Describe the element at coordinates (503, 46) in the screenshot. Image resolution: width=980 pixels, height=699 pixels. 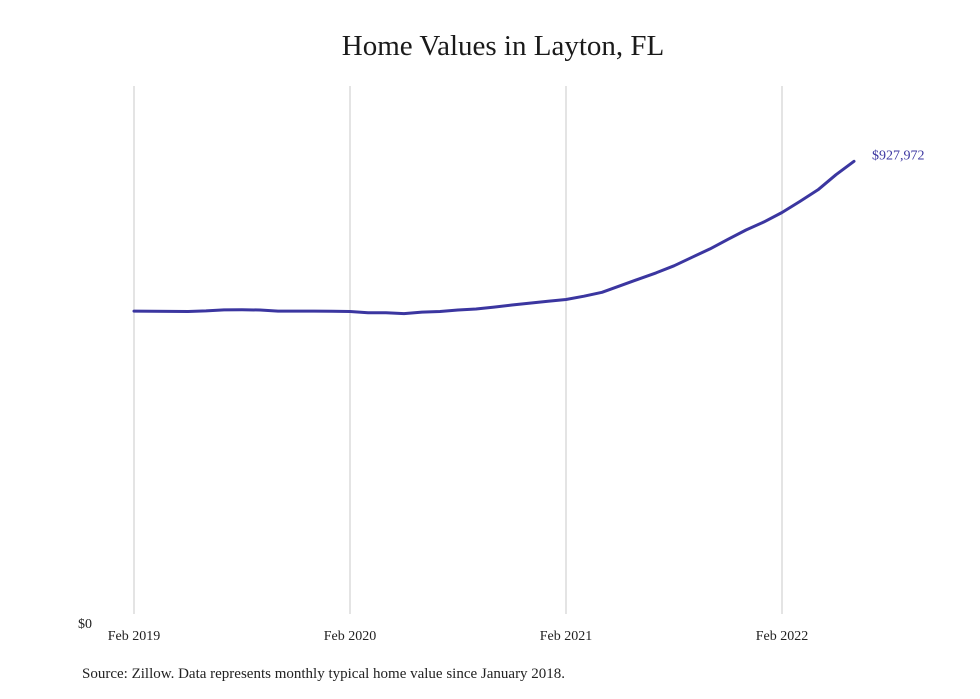
I see `chart-title: Home Values in Layton, FL` at that location.